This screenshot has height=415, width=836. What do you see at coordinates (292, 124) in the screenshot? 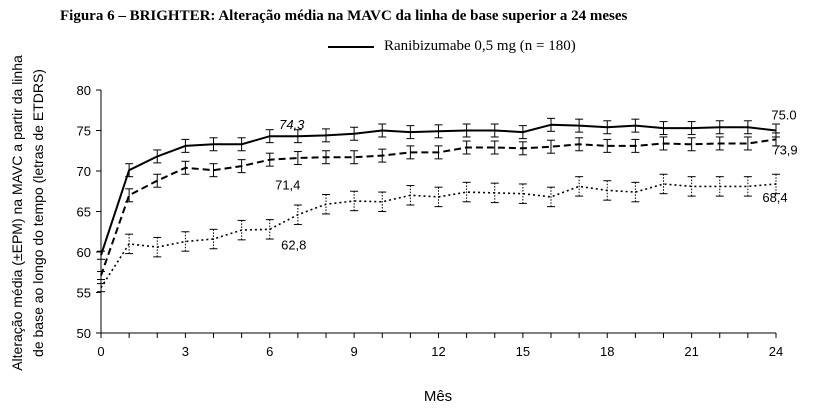
I see `data-label: 74,3` at bounding box center [292, 124].